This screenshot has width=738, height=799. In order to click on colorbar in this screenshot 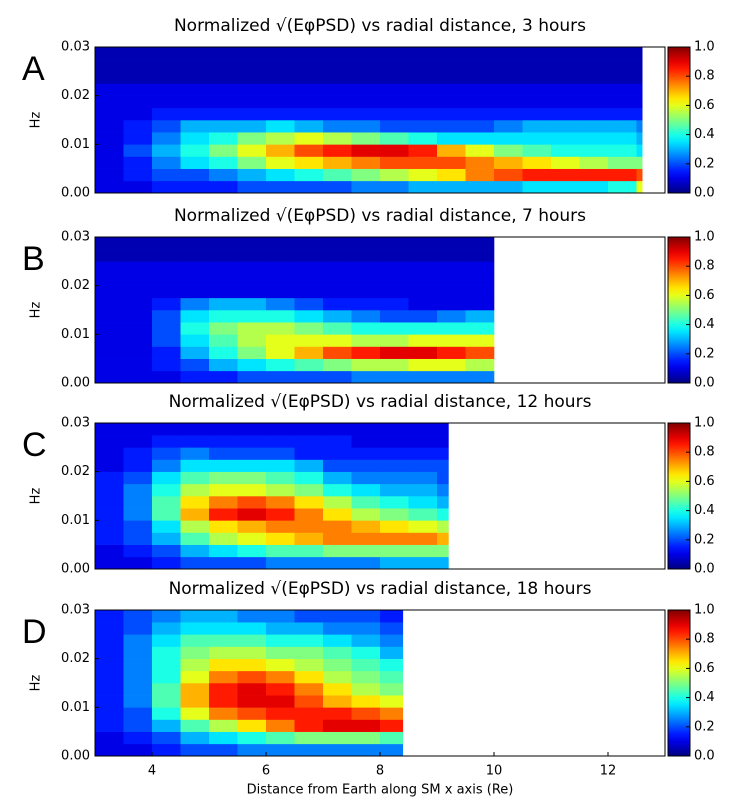, I will do `click(679, 683)`.